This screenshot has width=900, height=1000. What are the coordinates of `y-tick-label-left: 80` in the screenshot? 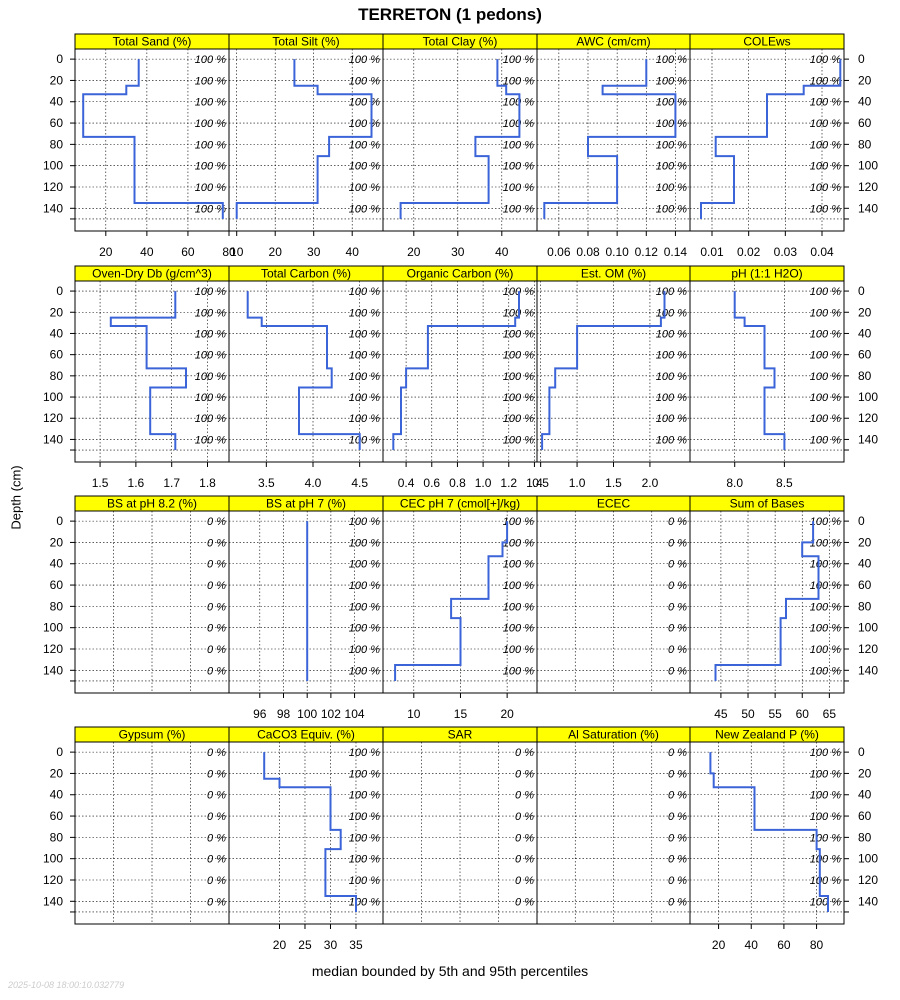 It's located at (57, 837).